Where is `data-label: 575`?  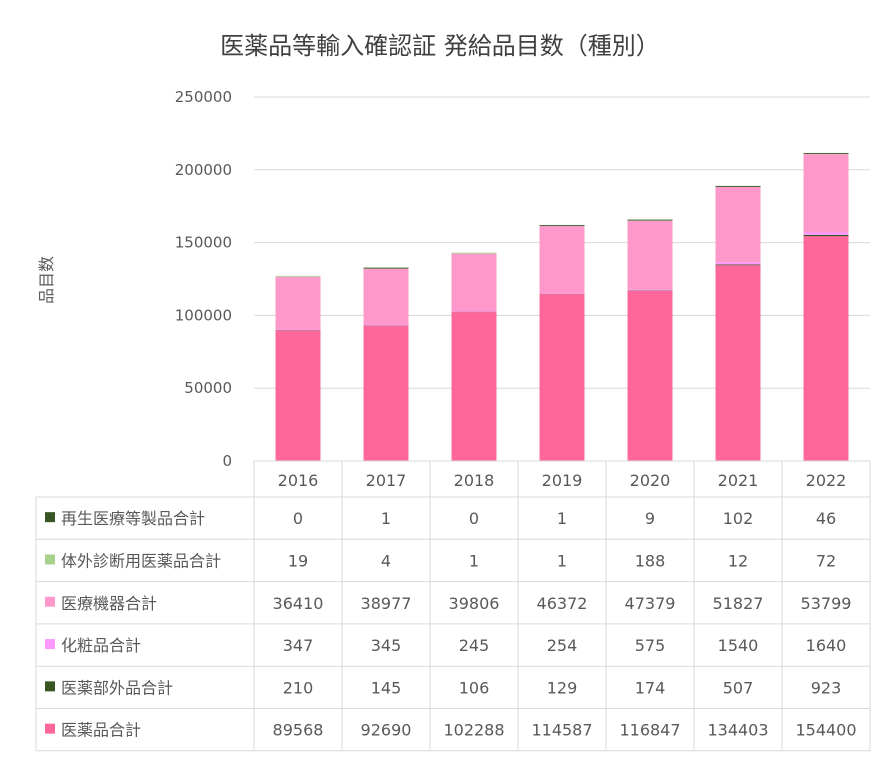
data-label: 575 is located at coordinates (650, 645).